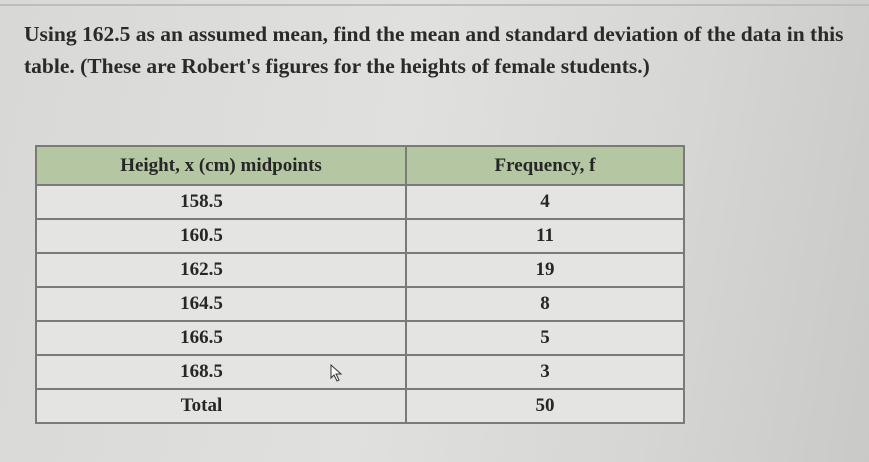  I want to click on table-row: 160.5 11, so click(360, 236).